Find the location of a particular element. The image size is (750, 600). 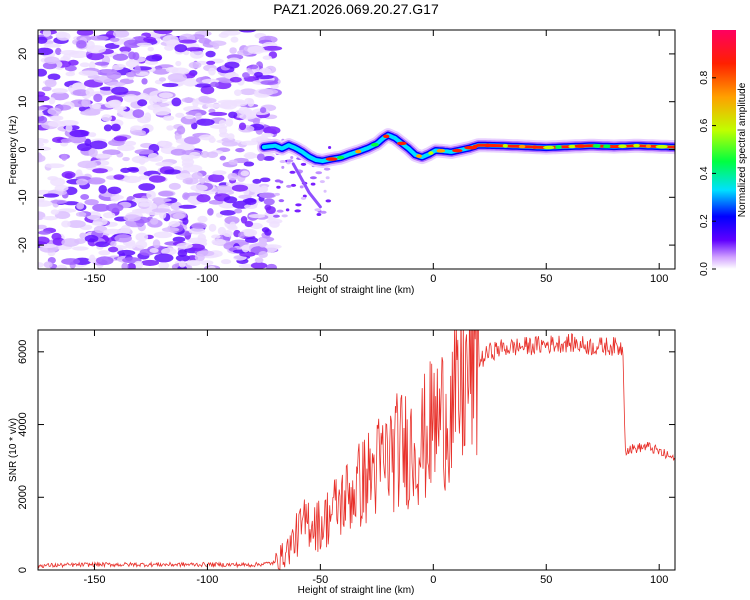

colorbar-ticks: 0.0 0.2 0.4 0.6 0.8 is located at coordinates (707, 173).